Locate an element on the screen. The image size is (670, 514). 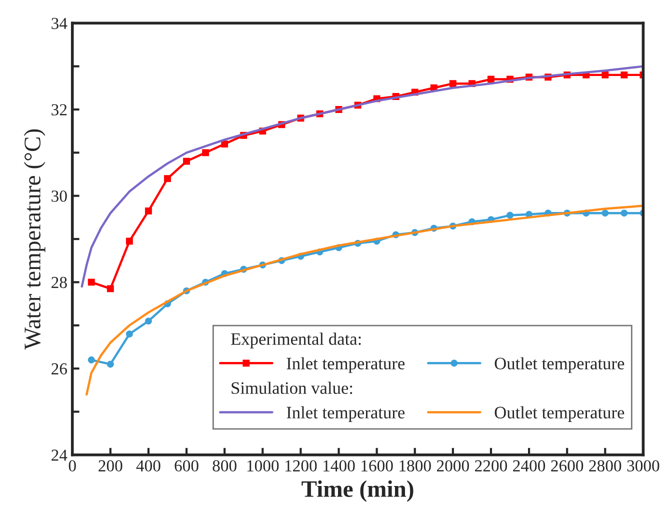
x-tick-label: 200 is located at coordinates (110, 466).